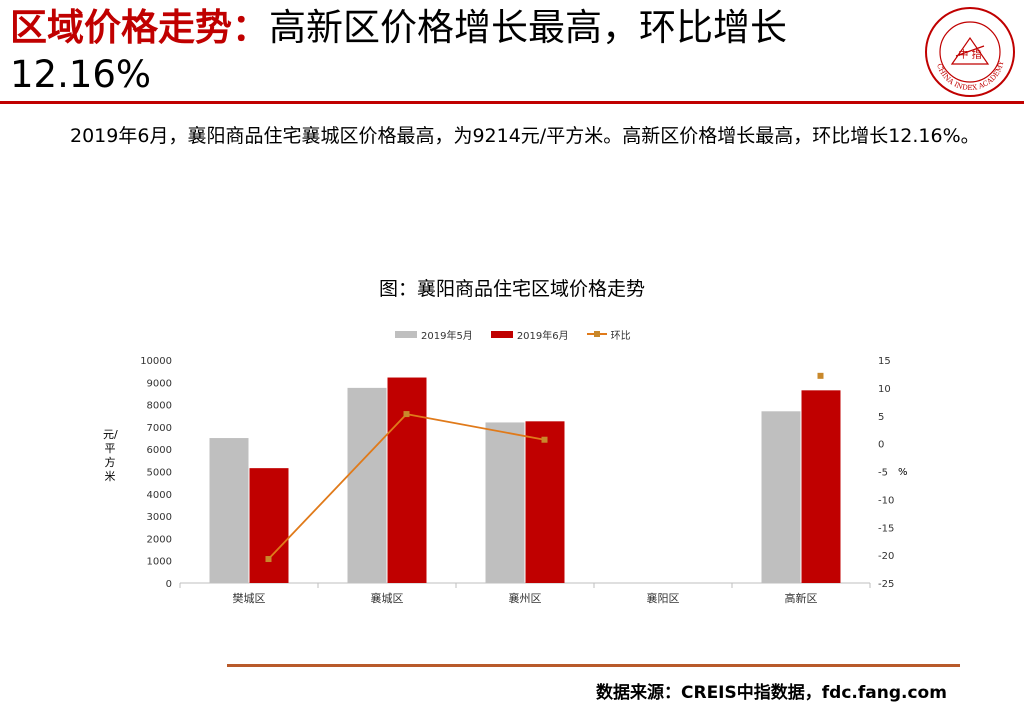  What do you see at coordinates (159, 406) in the screenshot?
I see `y-tick-label: 8000` at bounding box center [159, 406].